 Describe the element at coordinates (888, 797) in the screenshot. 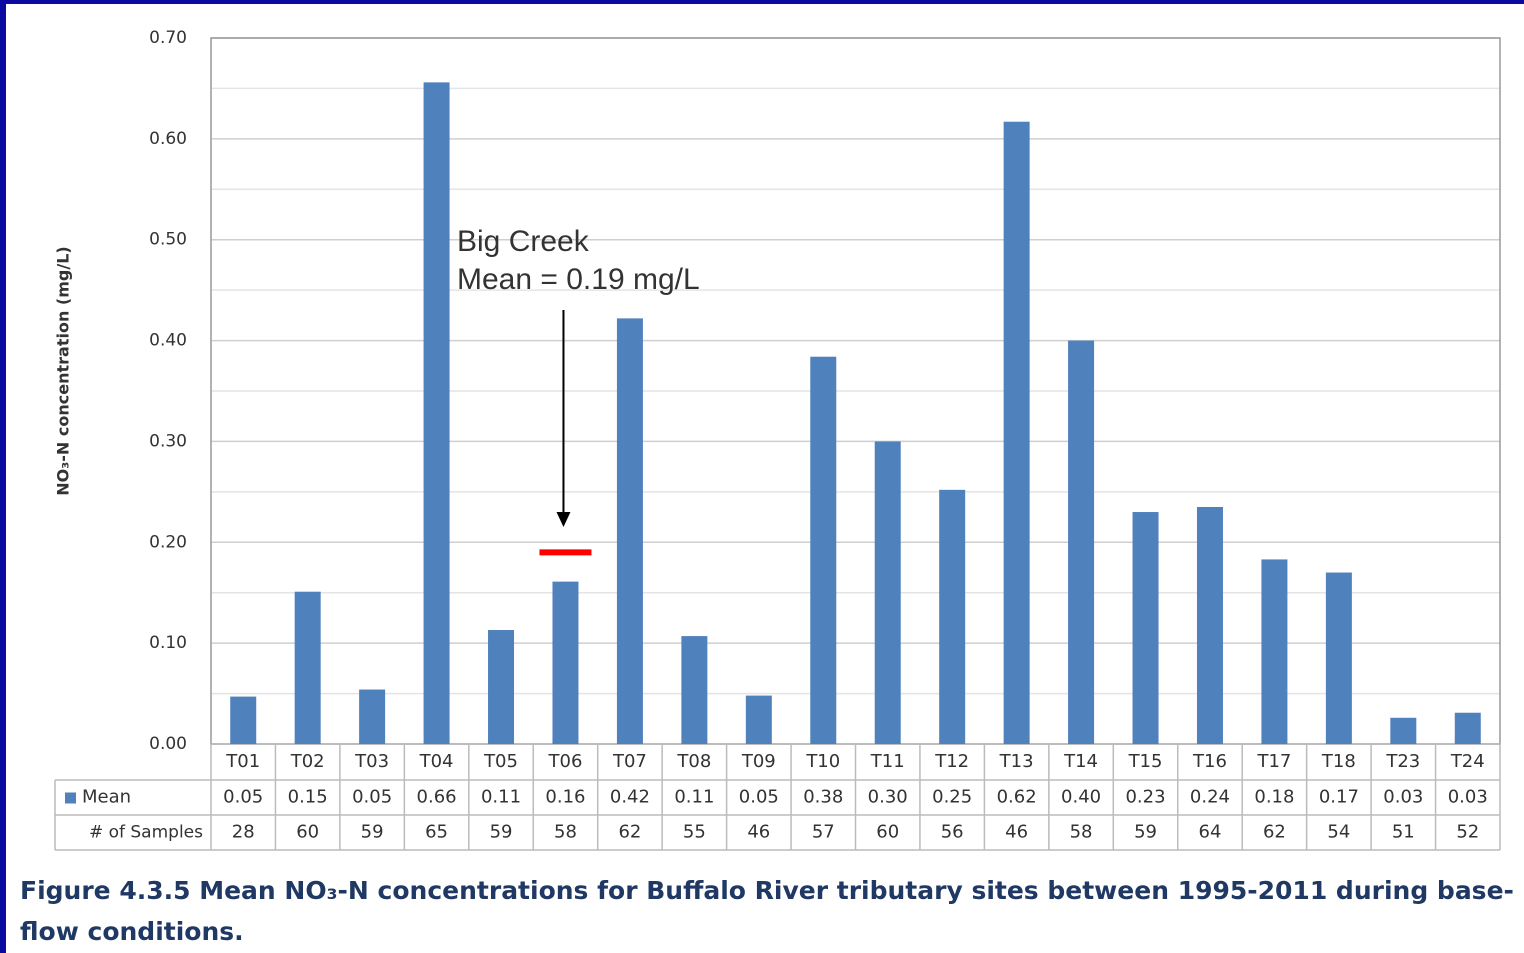

I see `table-value: 0.30` at that location.